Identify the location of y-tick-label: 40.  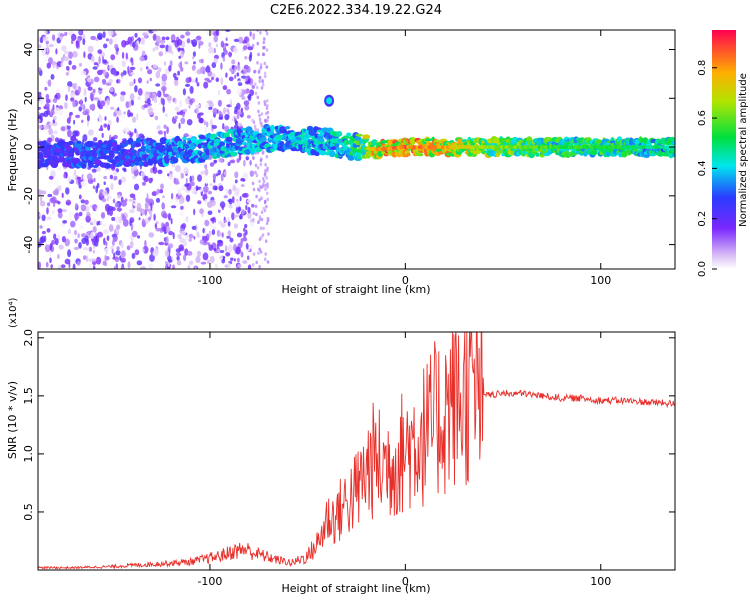
(28, 50).